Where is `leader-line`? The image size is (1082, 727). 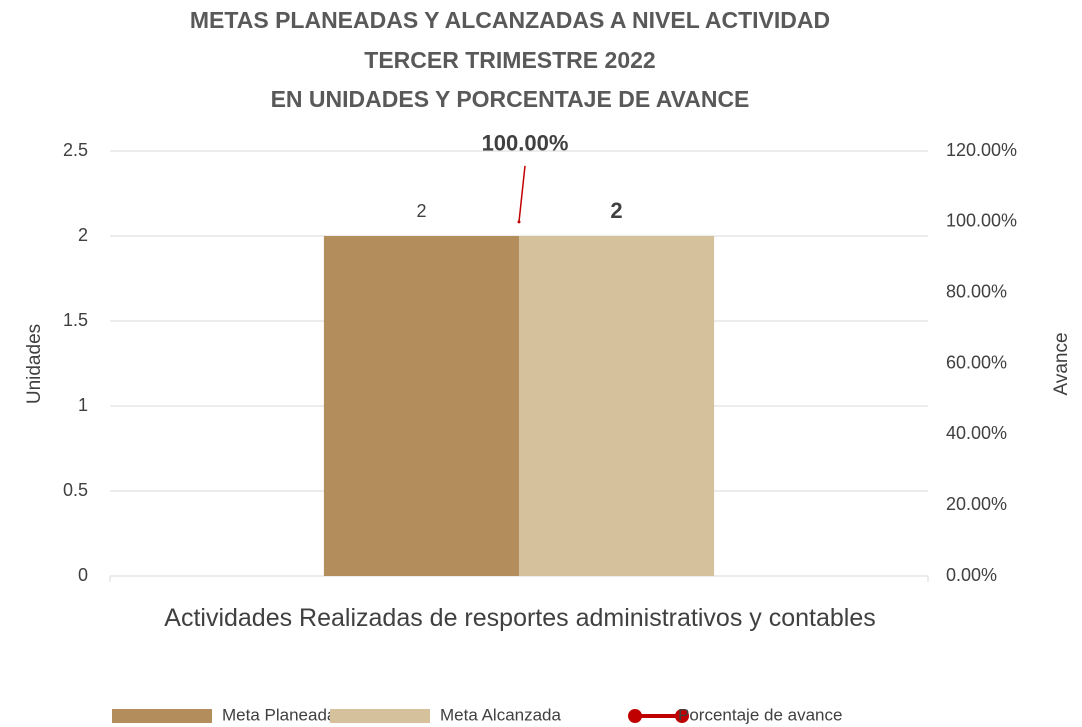
leader-line is located at coordinates (522, 193).